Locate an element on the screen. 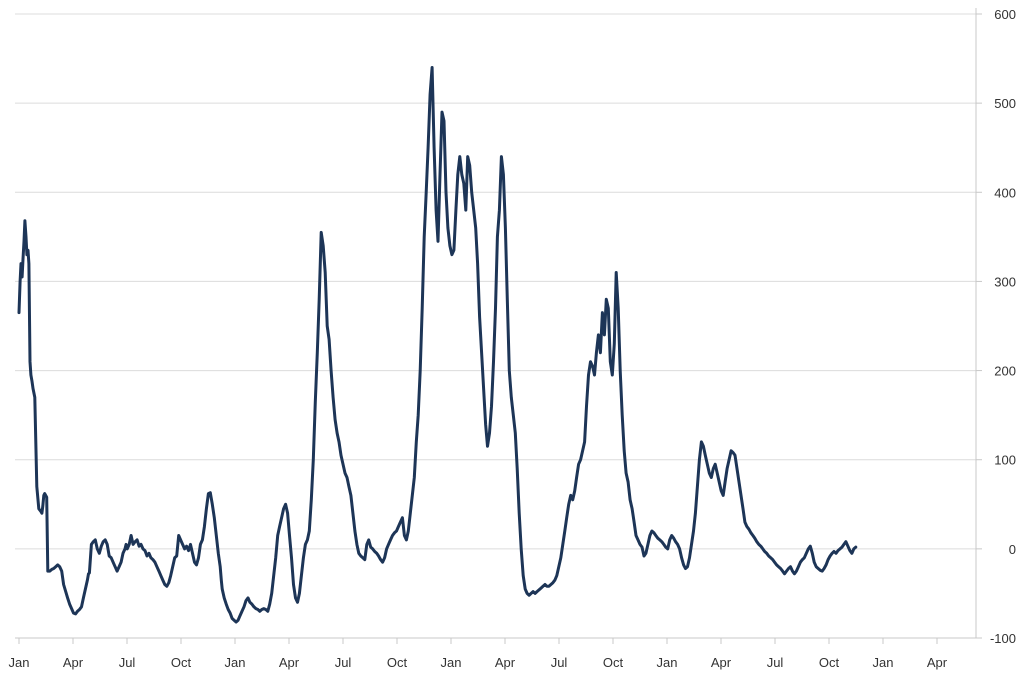 The width and height of the screenshot is (1024, 675). y-tick-label: 400 is located at coordinates (1005, 192).